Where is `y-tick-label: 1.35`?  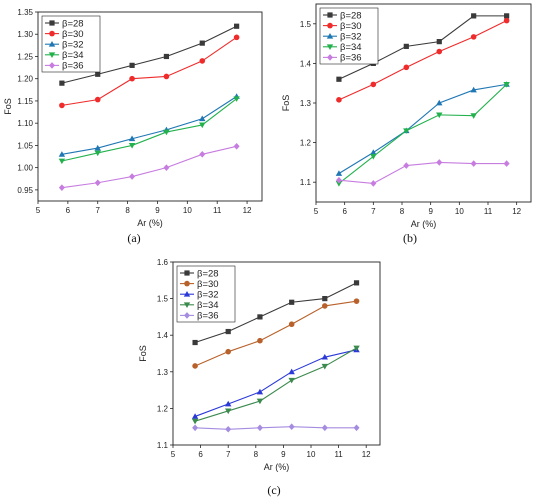 y-tick-label: 1.35 is located at coordinates (25, 12).